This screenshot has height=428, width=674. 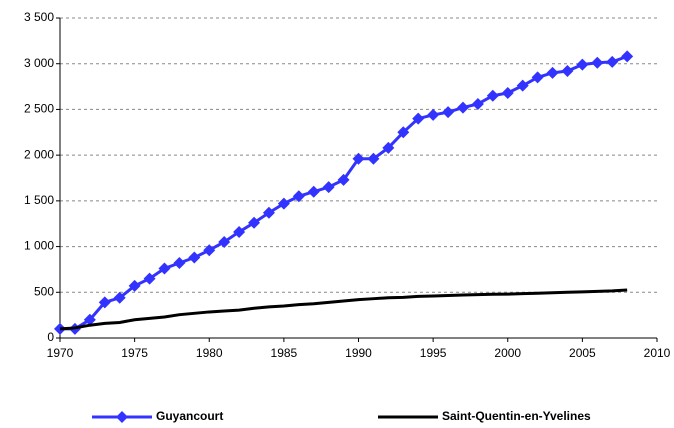 I want to click on y-tick-label: 2 000, so click(x=39, y=154).